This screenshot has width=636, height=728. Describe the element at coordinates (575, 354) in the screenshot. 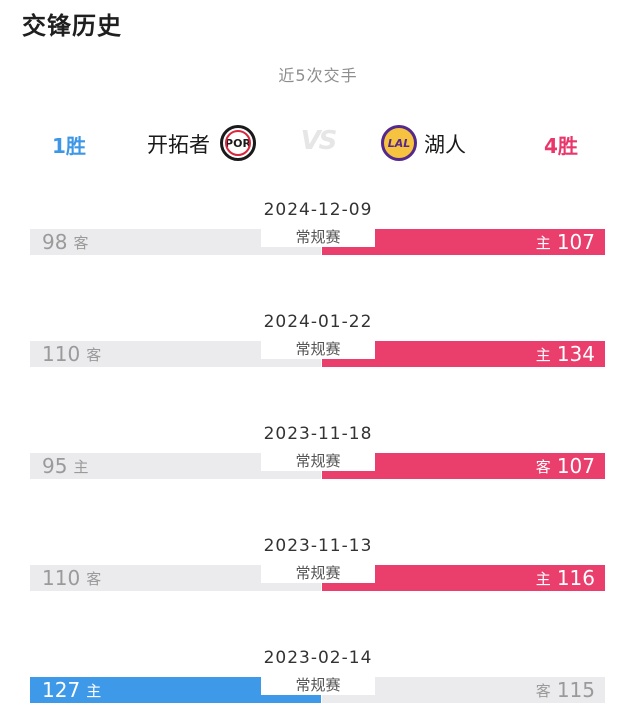

I see `right-score: 134` at that location.